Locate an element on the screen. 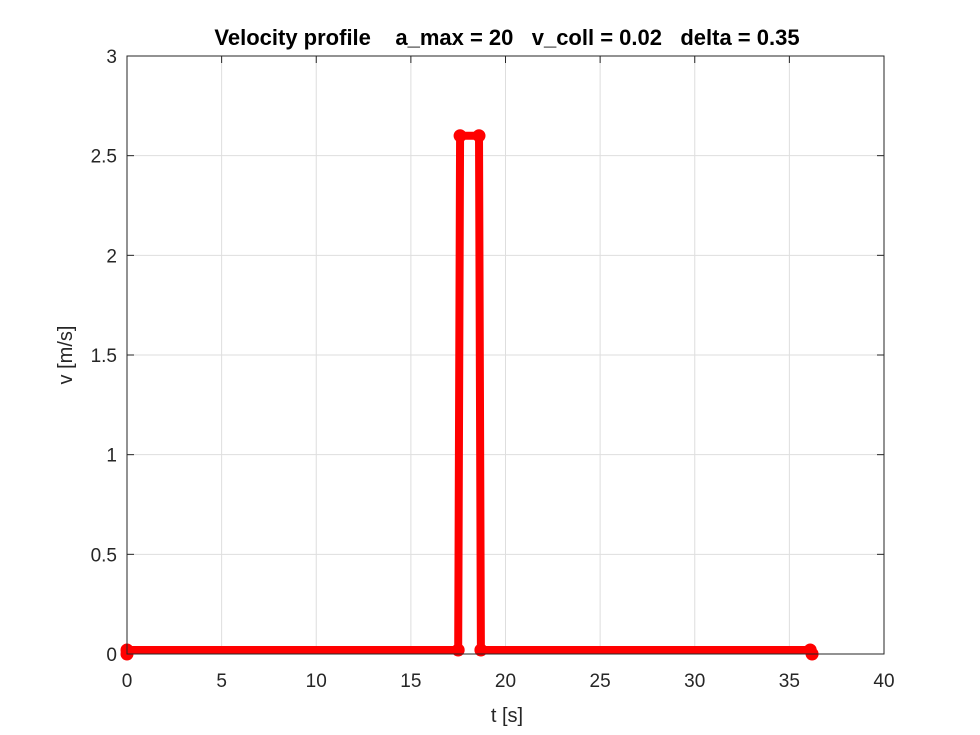  x-tick-label: 20 is located at coordinates (505, 681).